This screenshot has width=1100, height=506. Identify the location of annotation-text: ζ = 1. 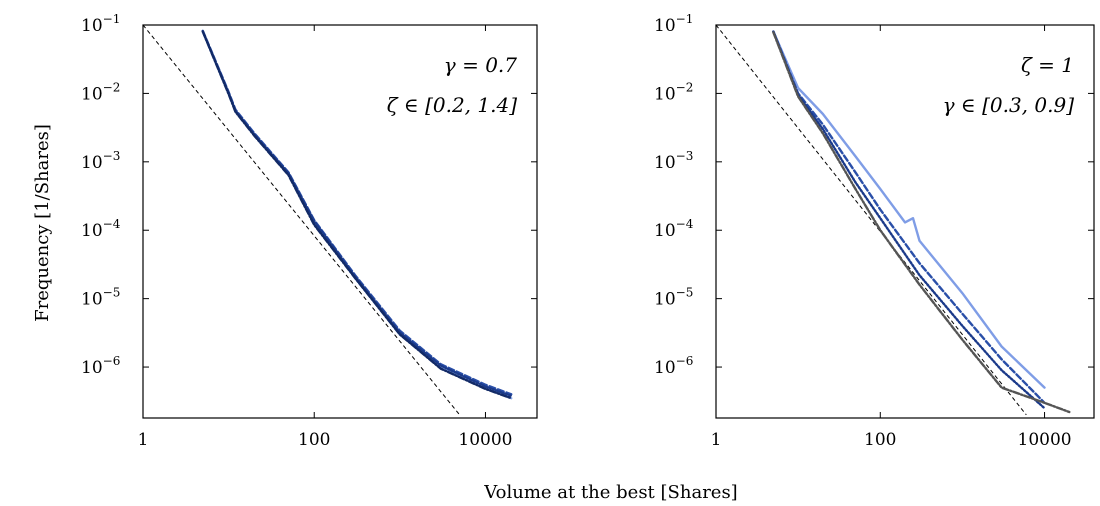
(1047, 65).